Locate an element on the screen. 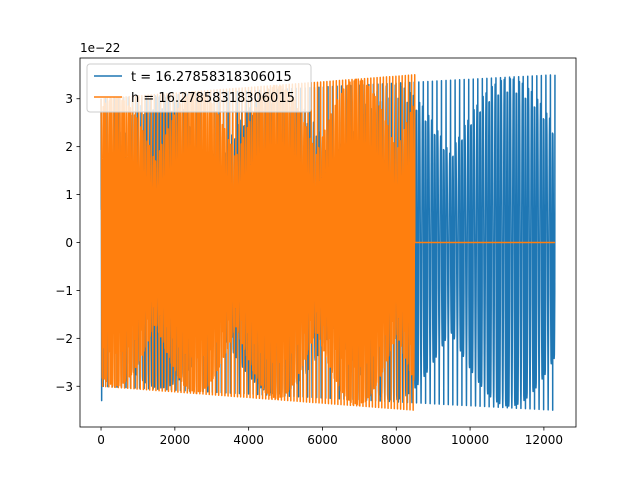  y-tick-label: 3 is located at coordinates (69, 99).